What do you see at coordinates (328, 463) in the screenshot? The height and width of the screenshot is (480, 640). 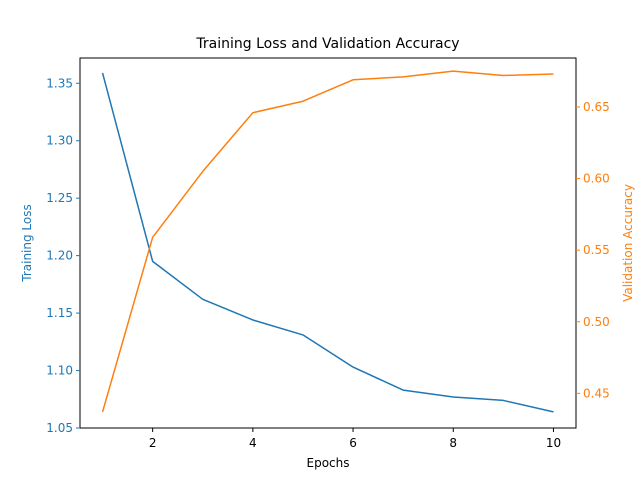 I see `x-axis-title: Epochs` at bounding box center [328, 463].